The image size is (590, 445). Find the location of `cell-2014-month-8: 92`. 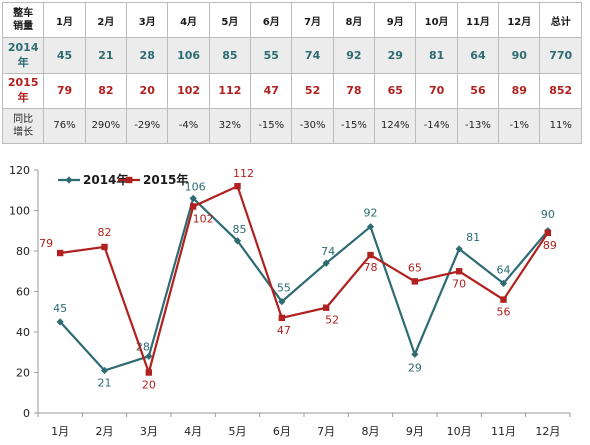

cell-2014-month-8: 92 is located at coordinates (354, 55).